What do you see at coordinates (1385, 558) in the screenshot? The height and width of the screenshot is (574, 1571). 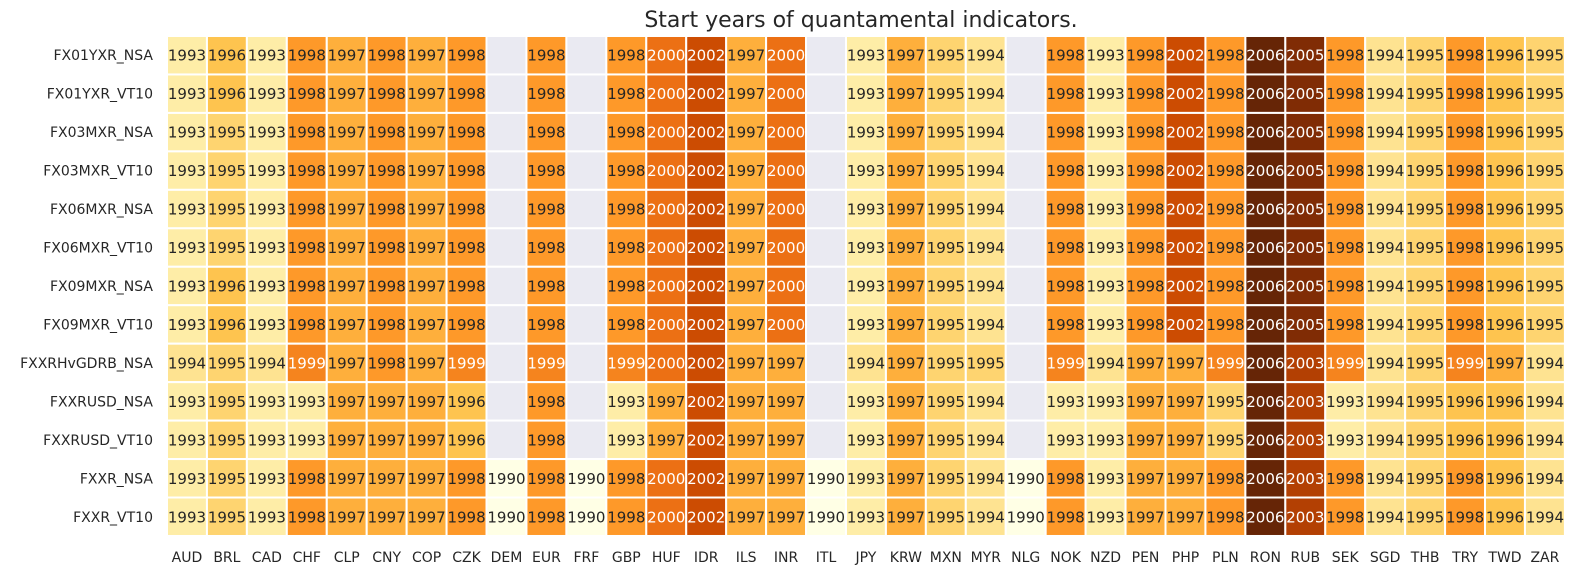 I see `x-tick-label: SGD` at bounding box center [1385, 558].